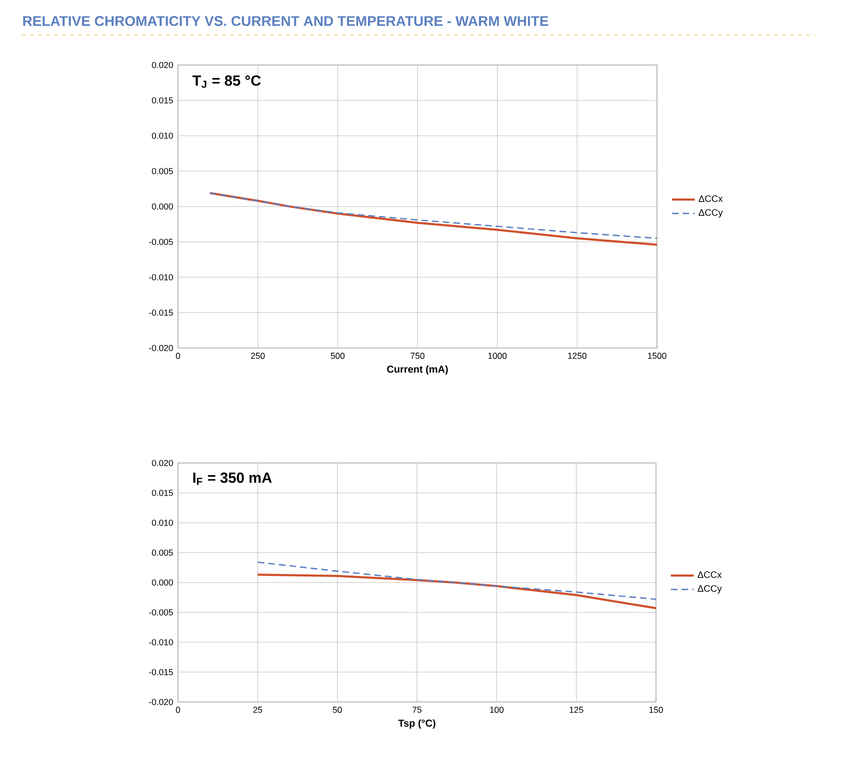 Image resolution: width=846 pixels, height=758 pixels. I want to click on x-tick-label: 500, so click(337, 355).